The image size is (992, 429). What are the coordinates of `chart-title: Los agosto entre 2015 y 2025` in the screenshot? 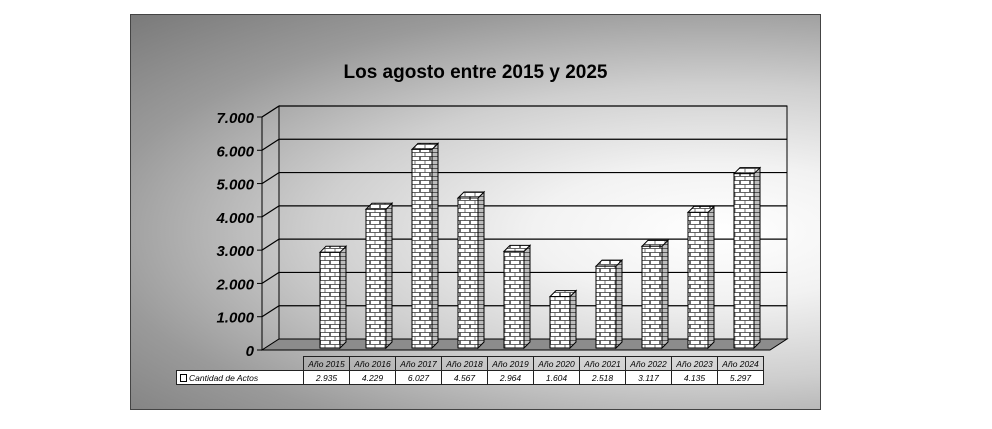 It's located at (475, 72).